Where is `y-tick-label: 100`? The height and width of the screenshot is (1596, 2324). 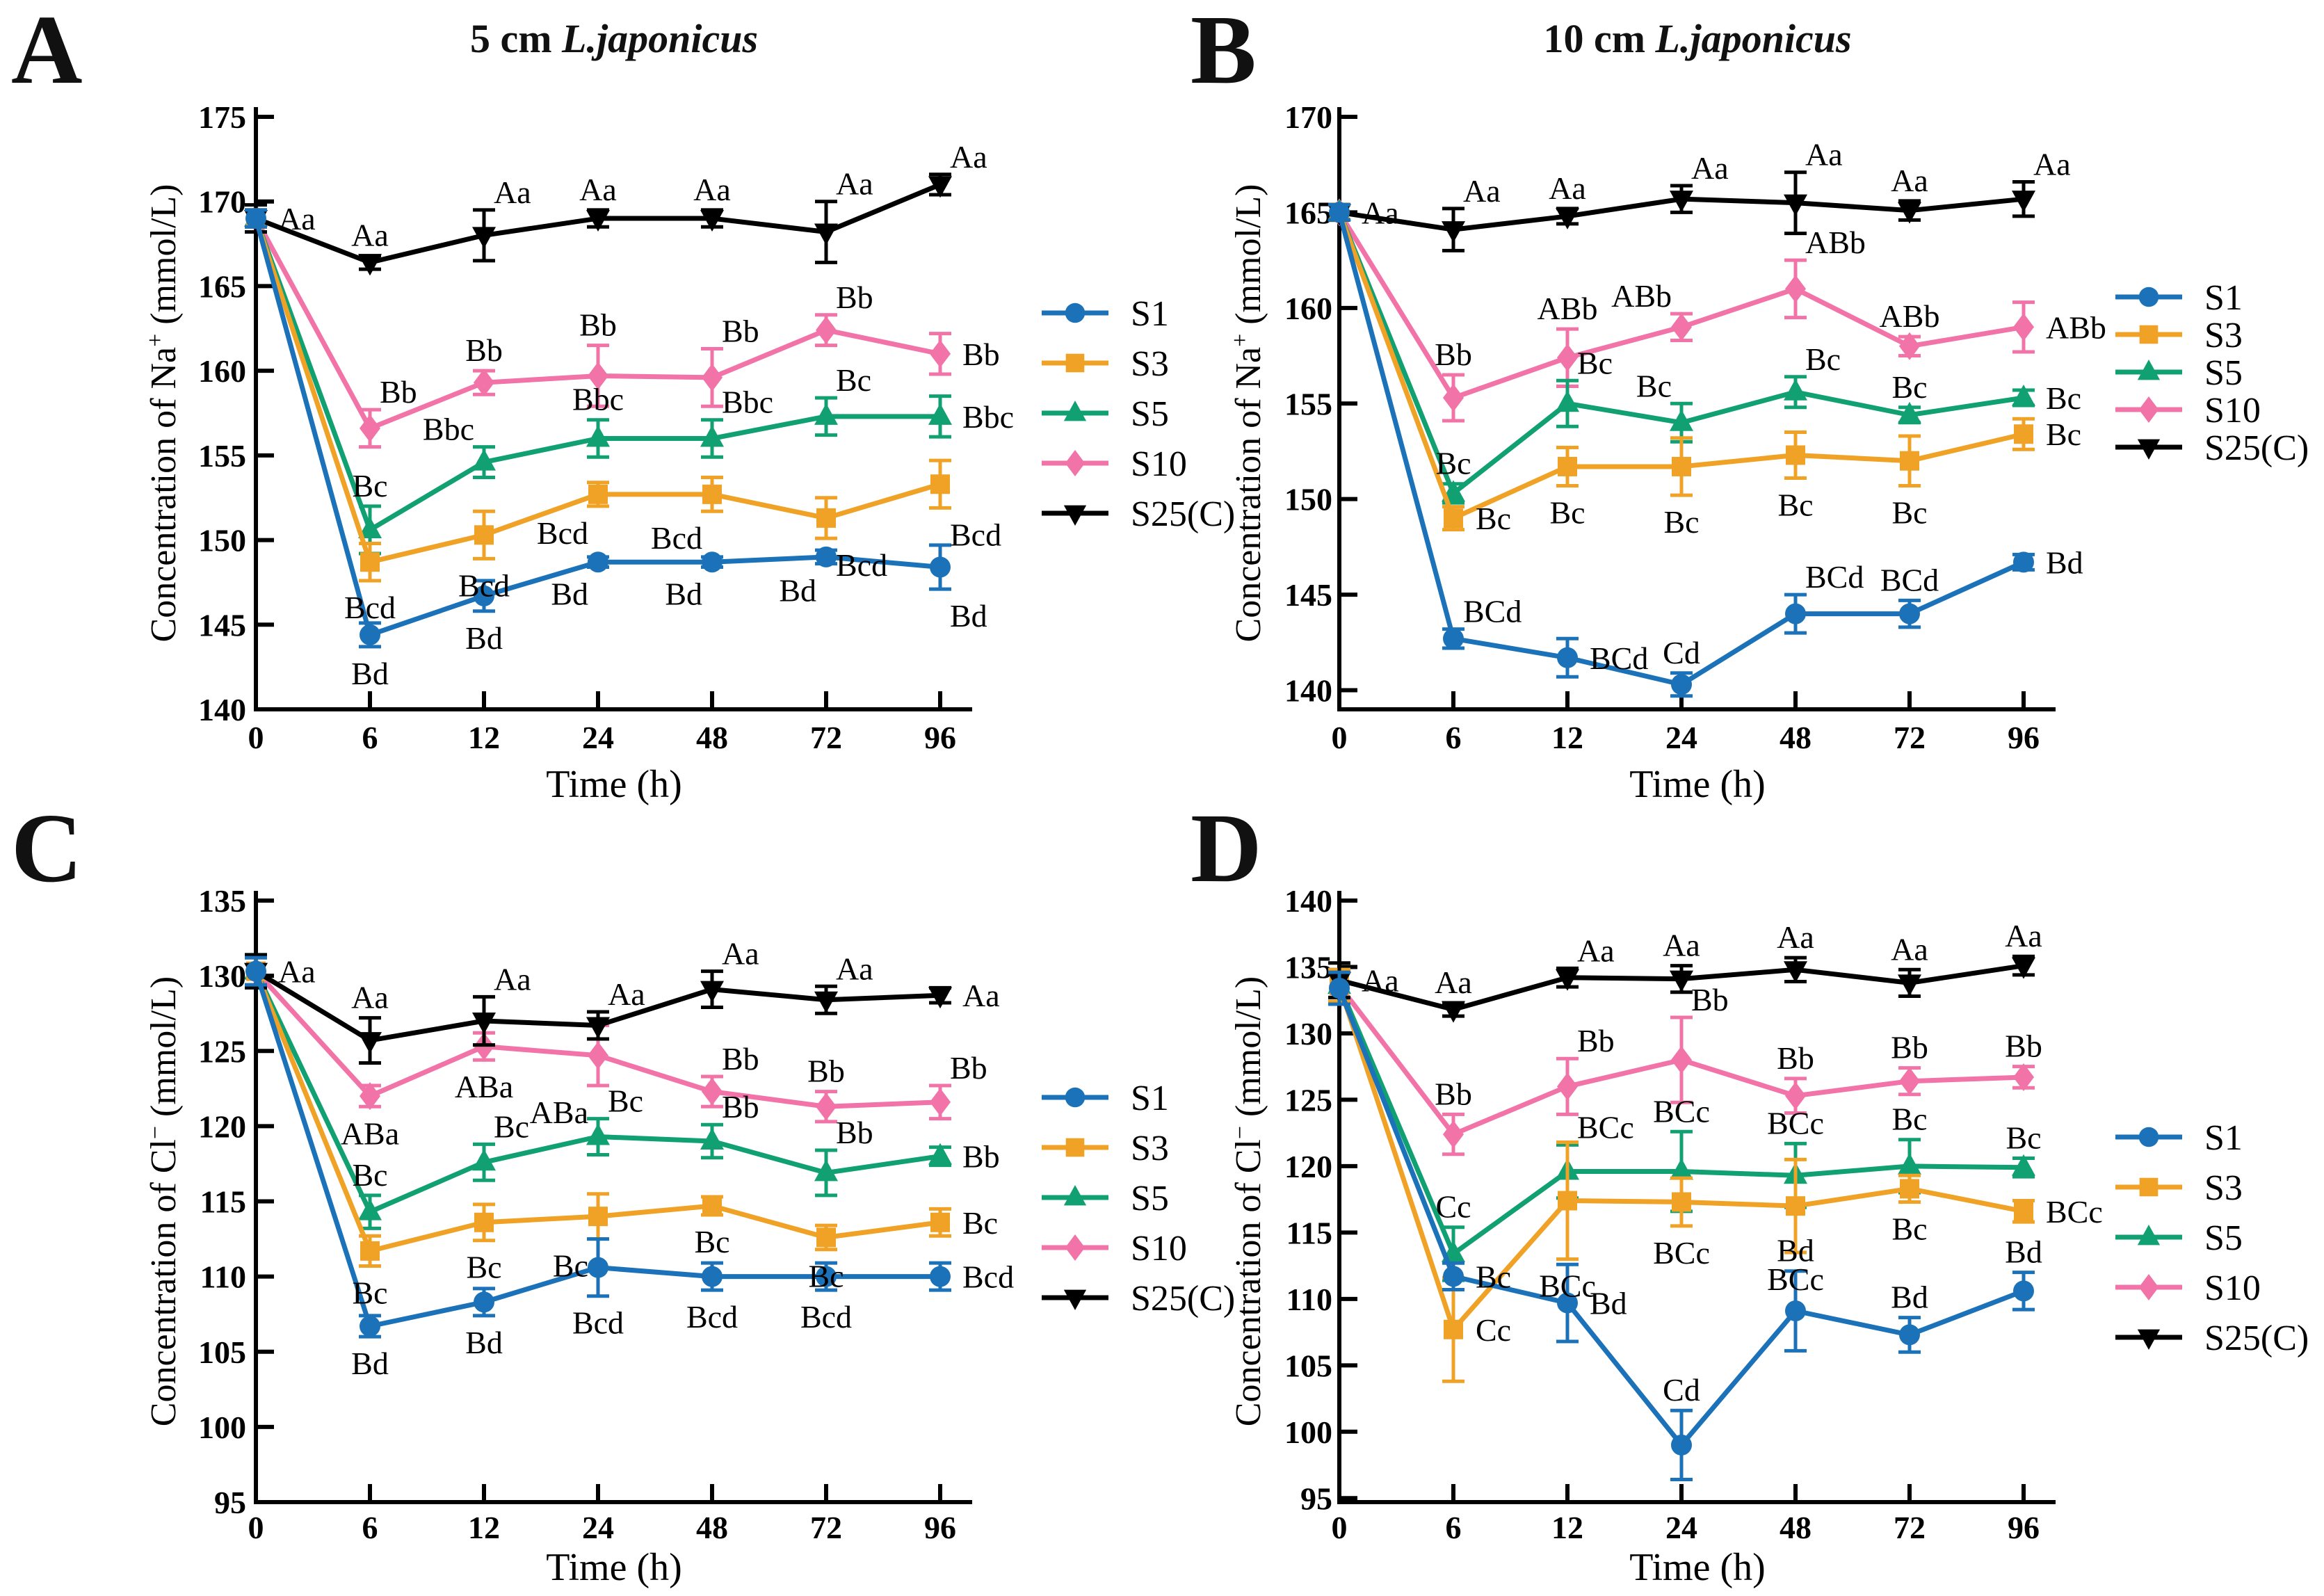
y-tick-label: 100 is located at coordinates (1308, 1432).